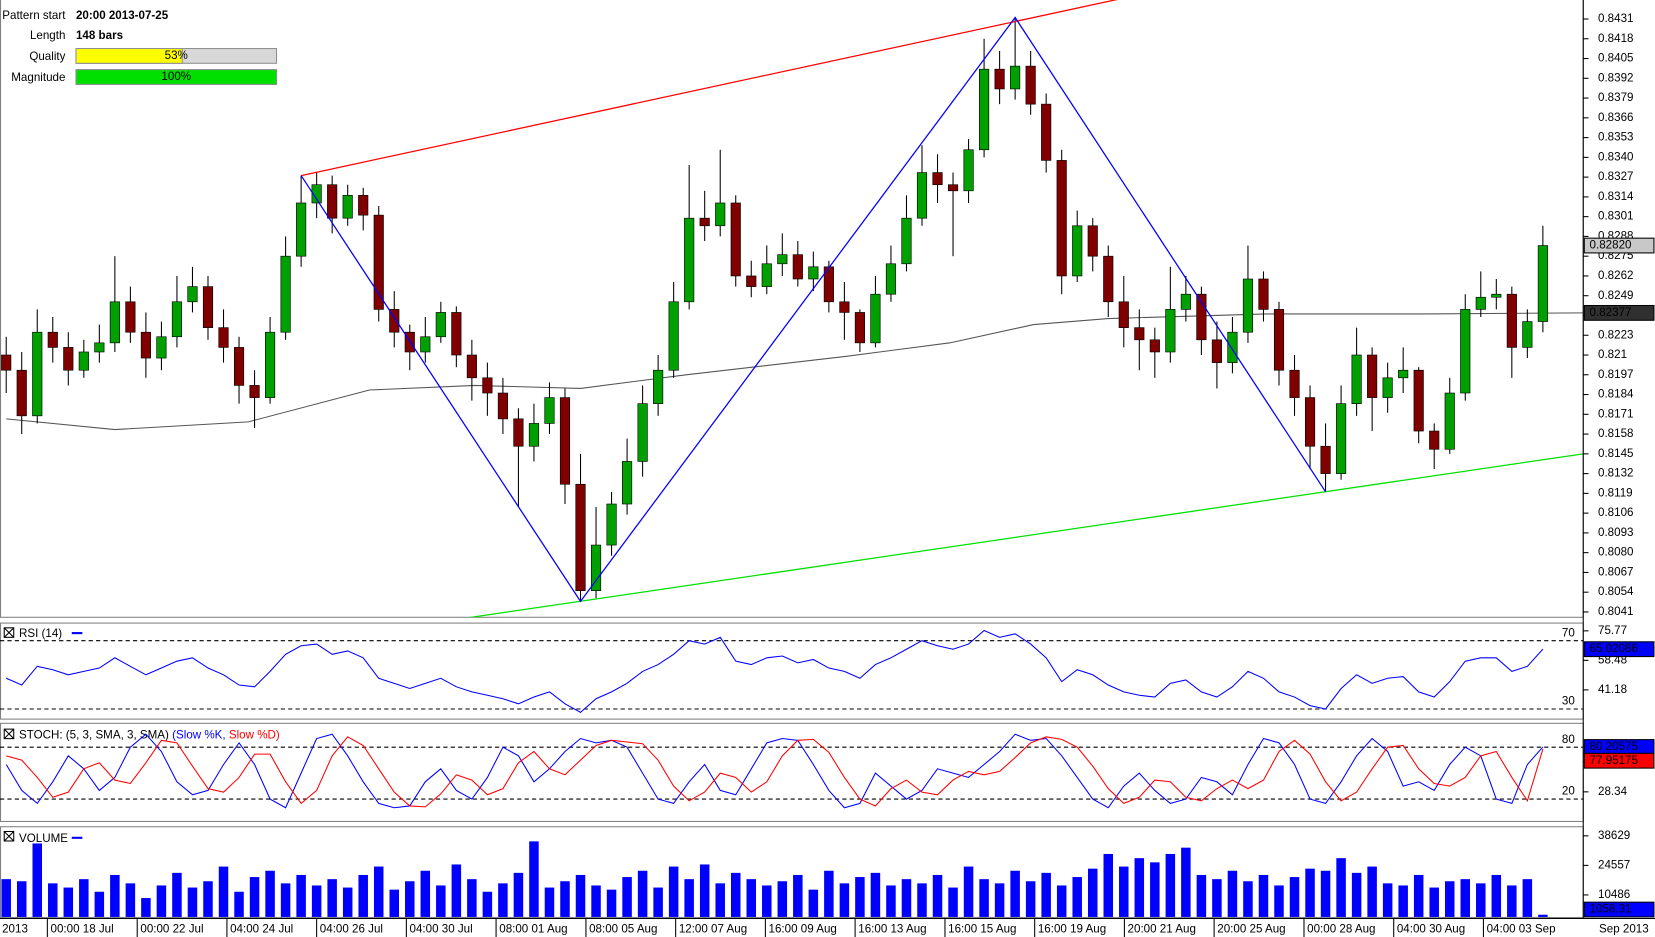 The height and width of the screenshot is (937, 1655). What do you see at coordinates (351, 929) in the screenshot?
I see `x-tick-label: 04:00 26 Jul` at bounding box center [351, 929].